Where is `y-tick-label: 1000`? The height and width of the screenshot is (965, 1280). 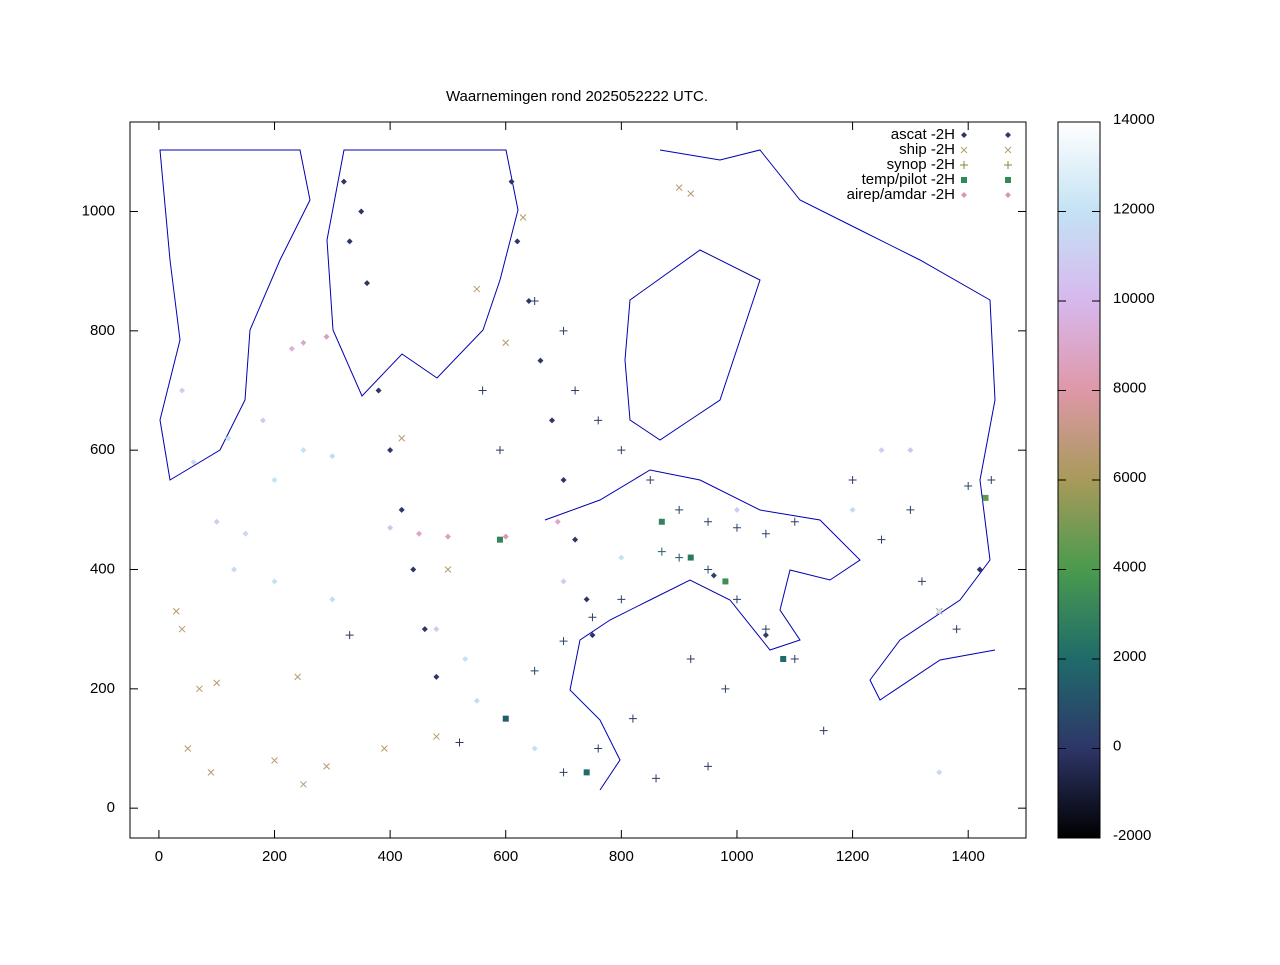 y-tick-label: 1000 is located at coordinates (98, 210).